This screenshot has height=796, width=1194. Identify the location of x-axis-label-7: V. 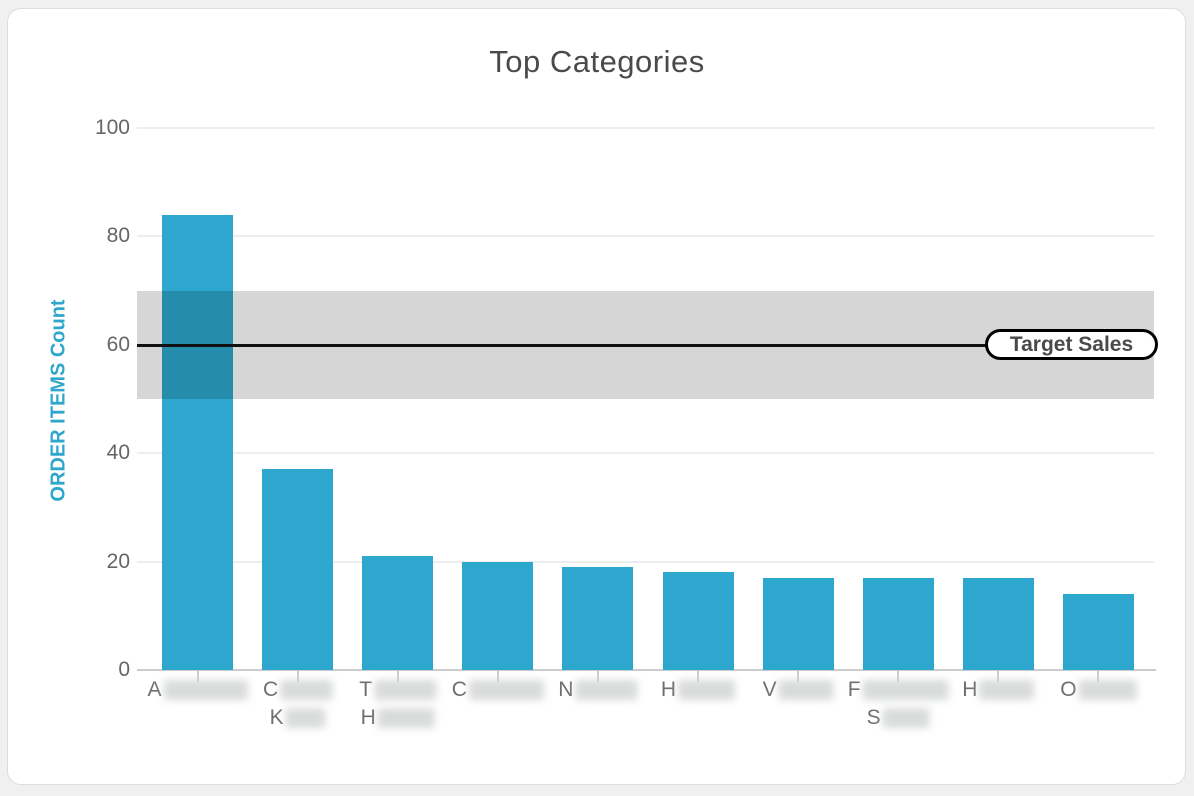
(798, 692).